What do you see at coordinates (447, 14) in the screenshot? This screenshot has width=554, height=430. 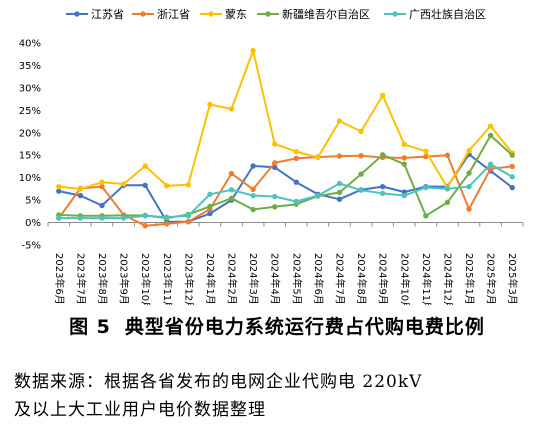 I see `legend-label: 广西壮族自治区` at bounding box center [447, 14].